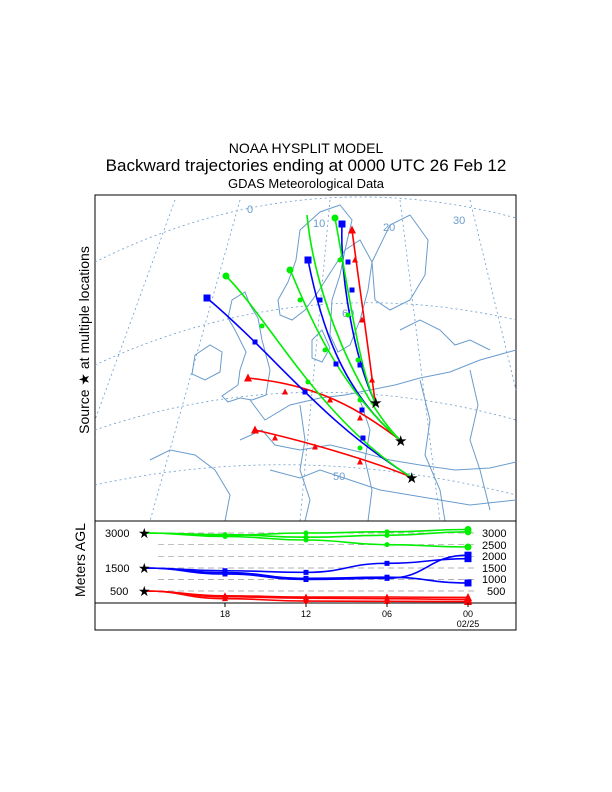  Describe the element at coordinates (225, 614) in the screenshot. I see `time-tick-18: 18` at that location.